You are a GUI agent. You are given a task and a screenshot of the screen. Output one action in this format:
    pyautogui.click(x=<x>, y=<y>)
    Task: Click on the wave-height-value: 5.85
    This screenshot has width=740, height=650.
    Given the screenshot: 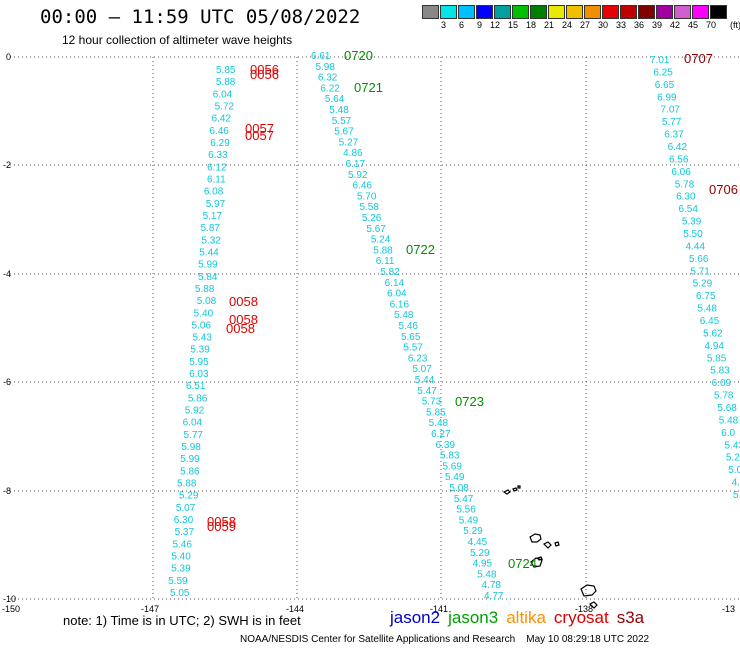 What is the action you would take?
    pyautogui.click(x=436, y=412)
    